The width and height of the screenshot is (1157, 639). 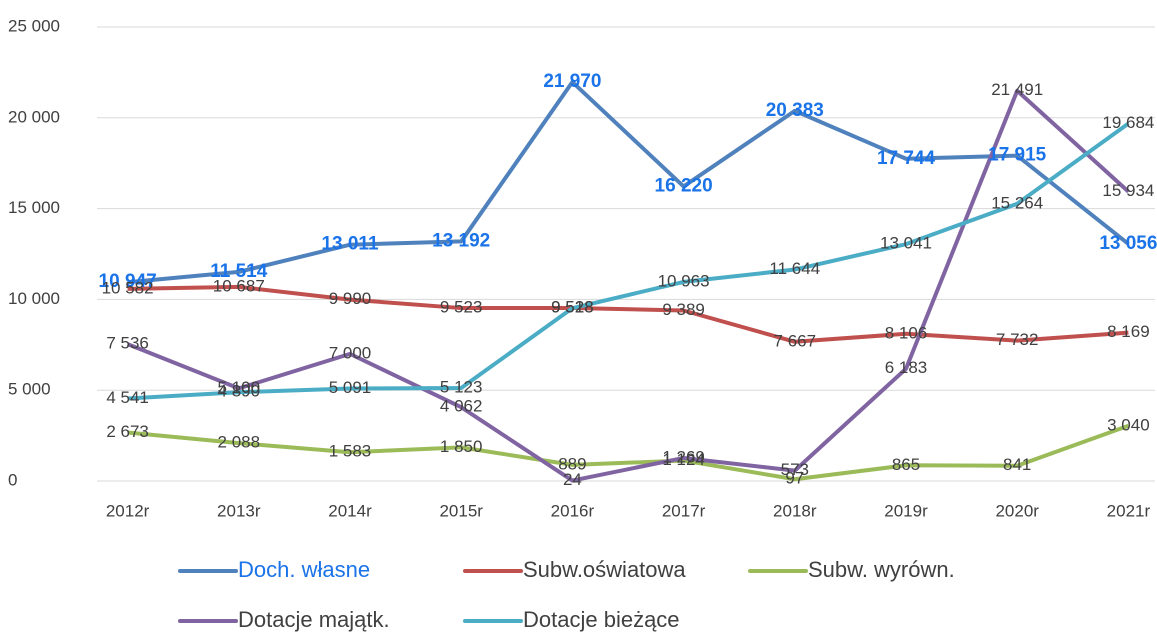 I want to click on x-tick-label: 2013r, so click(x=239, y=510).